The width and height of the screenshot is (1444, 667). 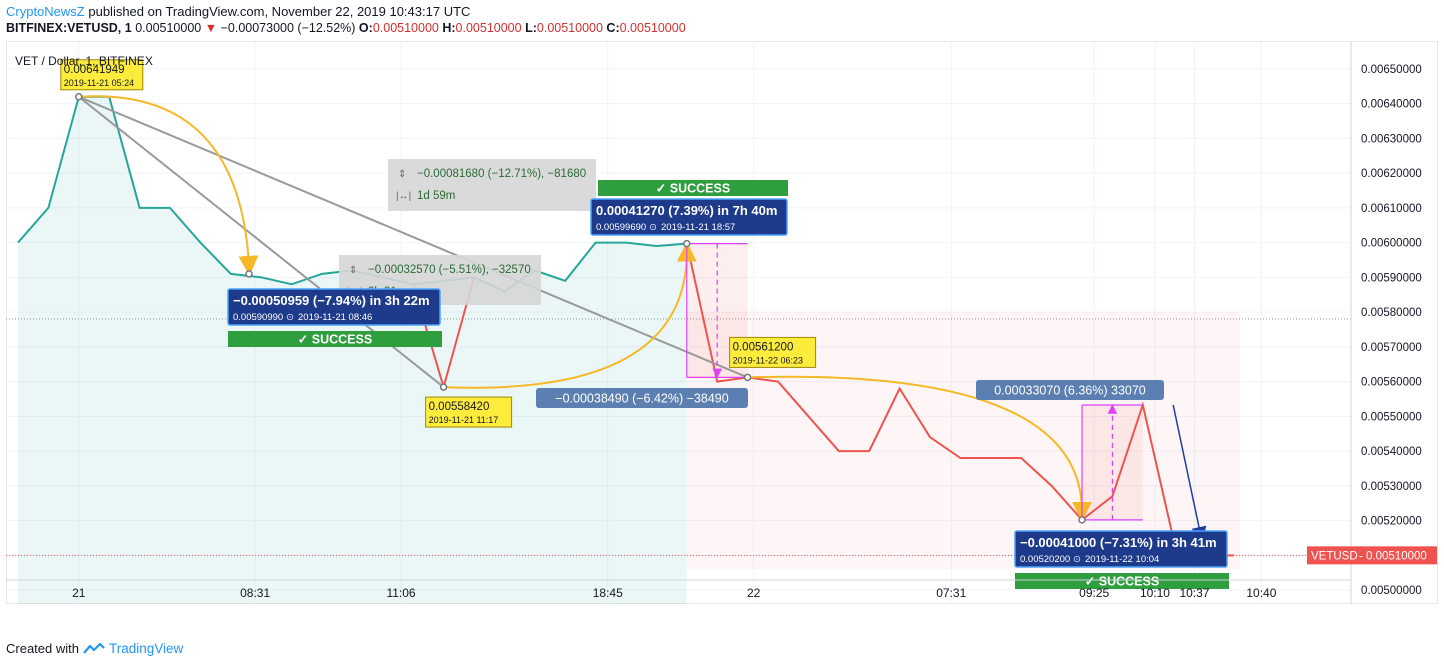 I want to click on tradingview-link: TradingView, so click(x=146, y=648).